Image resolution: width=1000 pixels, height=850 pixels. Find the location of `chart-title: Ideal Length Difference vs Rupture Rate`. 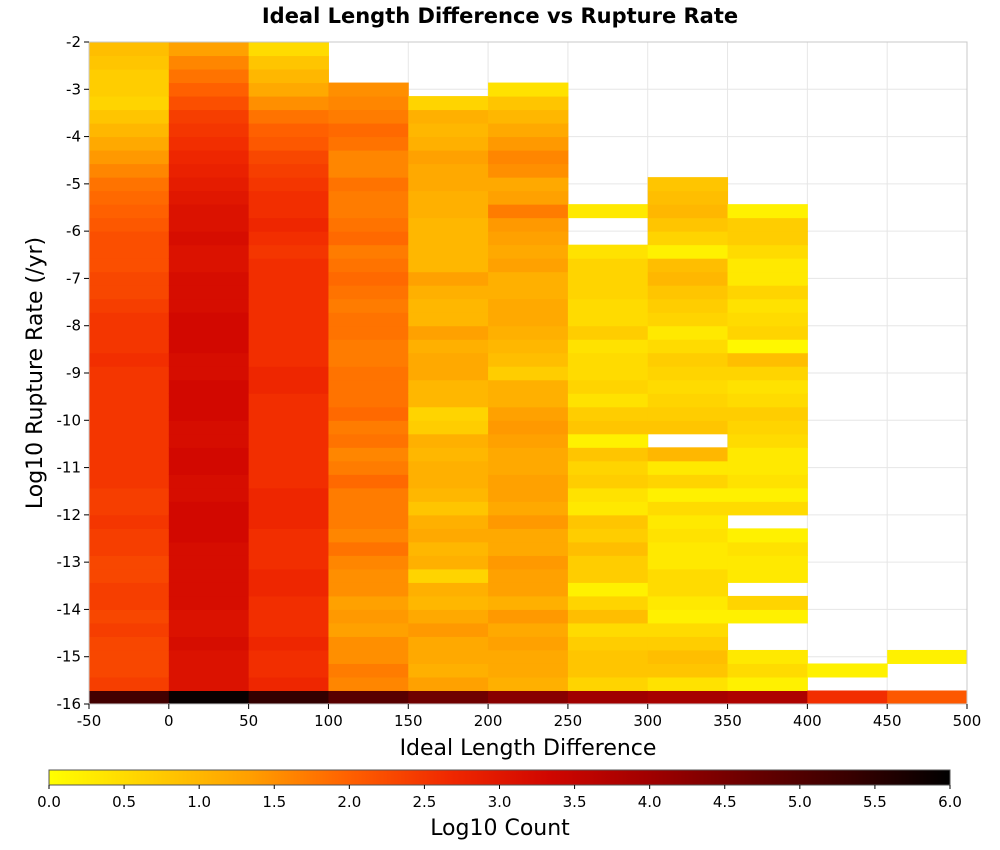

chart-title: Ideal Length Difference vs Rupture Rate is located at coordinates (500, 16).